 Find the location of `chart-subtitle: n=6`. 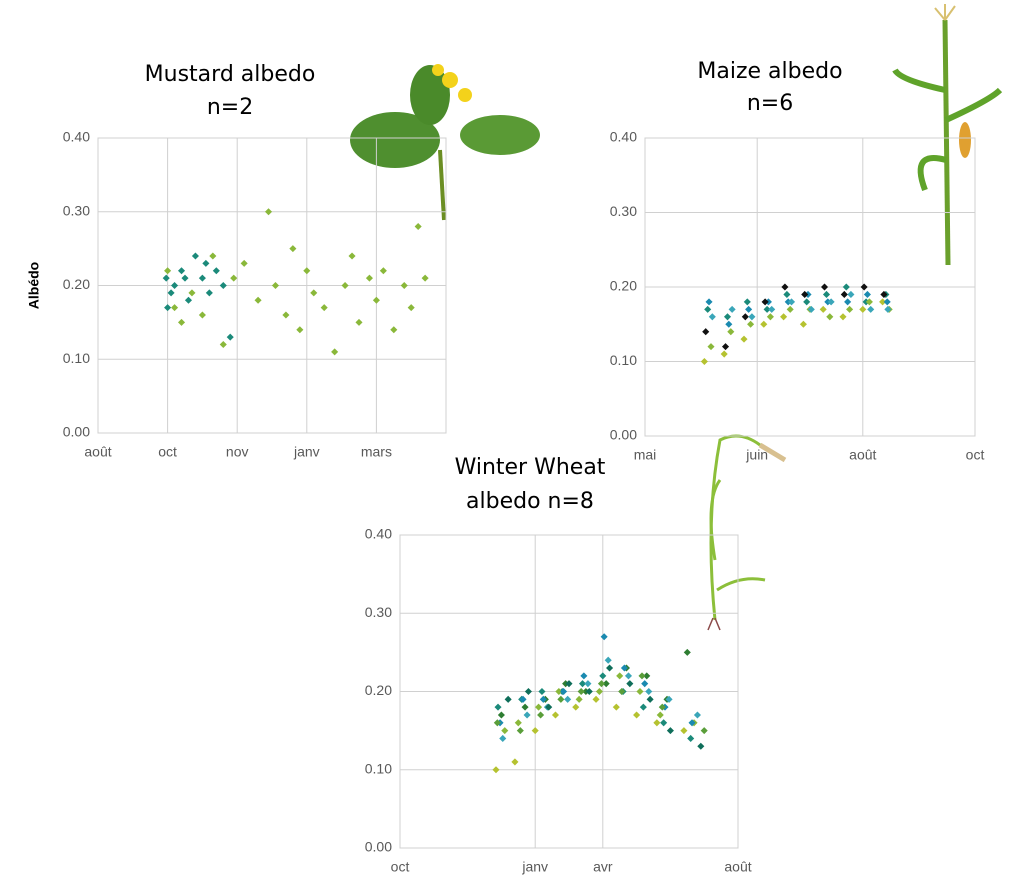

chart-subtitle: n=6 is located at coordinates (770, 103).